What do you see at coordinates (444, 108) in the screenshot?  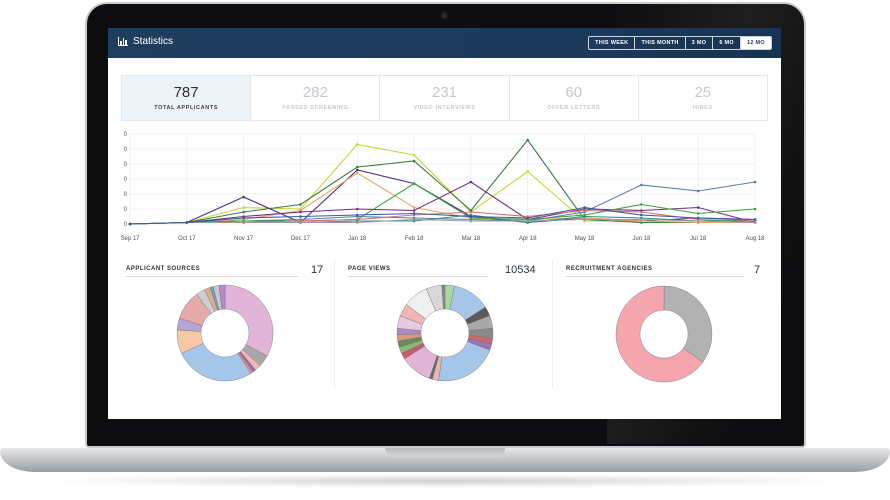 I see `kpi-label: VIDEO INTERVIEWS` at bounding box center [444, 108].